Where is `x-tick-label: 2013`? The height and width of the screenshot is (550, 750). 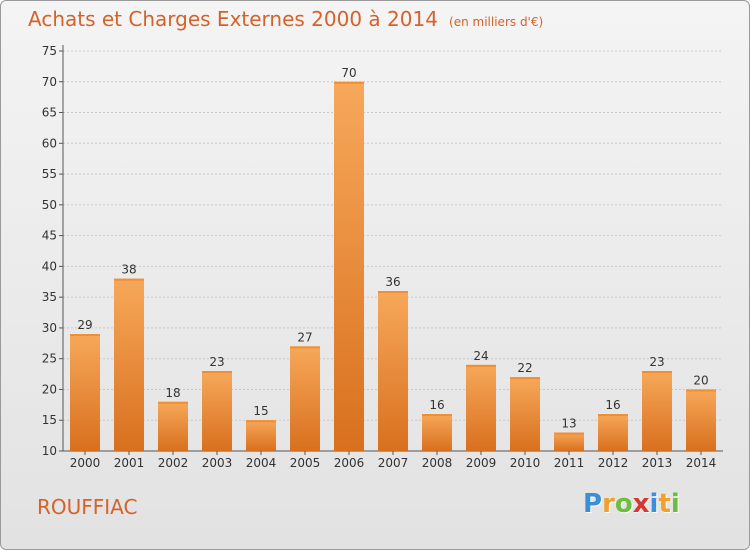 x-tick-label: 2013 is located at coordinates (657, 463).